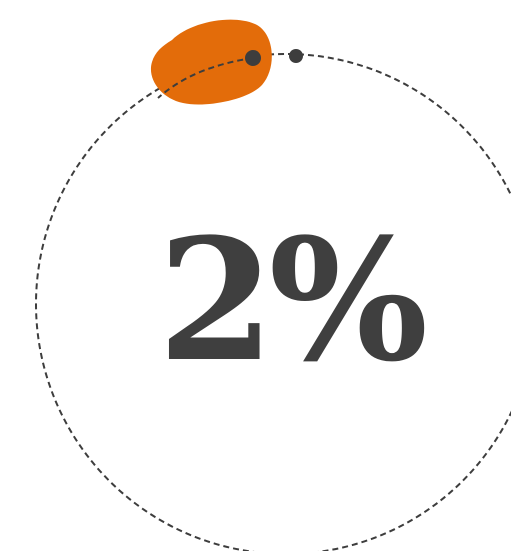 This screenshot has height=551, width=511. What do you see at coordinates (296, 56) in the screenshot?
I see `start-marker-dot` at bounding box center [296, 56].